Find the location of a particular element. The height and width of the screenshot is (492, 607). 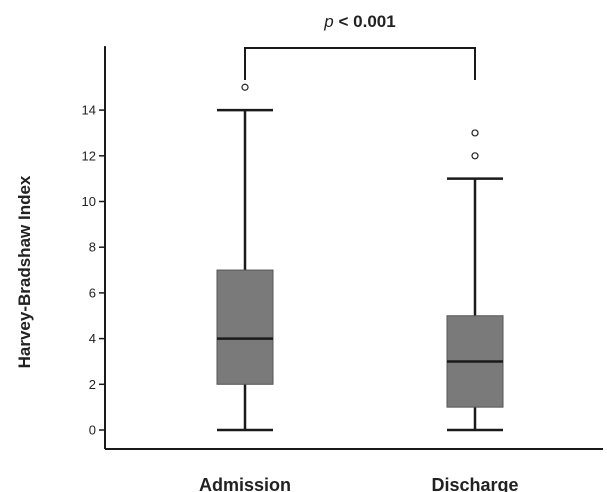

p-value: < 0.001 is located at coordinates (365, 21).